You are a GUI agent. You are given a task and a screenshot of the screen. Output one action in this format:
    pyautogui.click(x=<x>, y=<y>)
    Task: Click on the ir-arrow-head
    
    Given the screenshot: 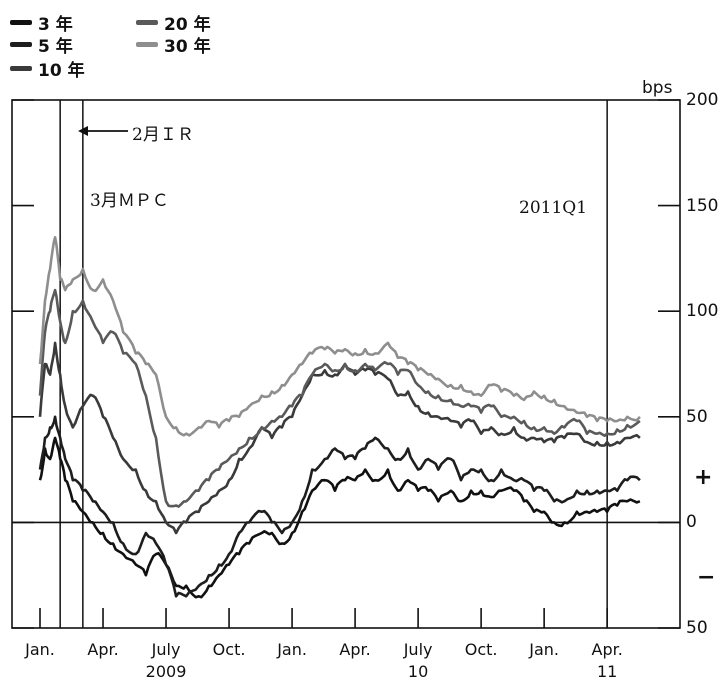 What is the action you would take?
    pyautogui.click(x=83, y=131)
    